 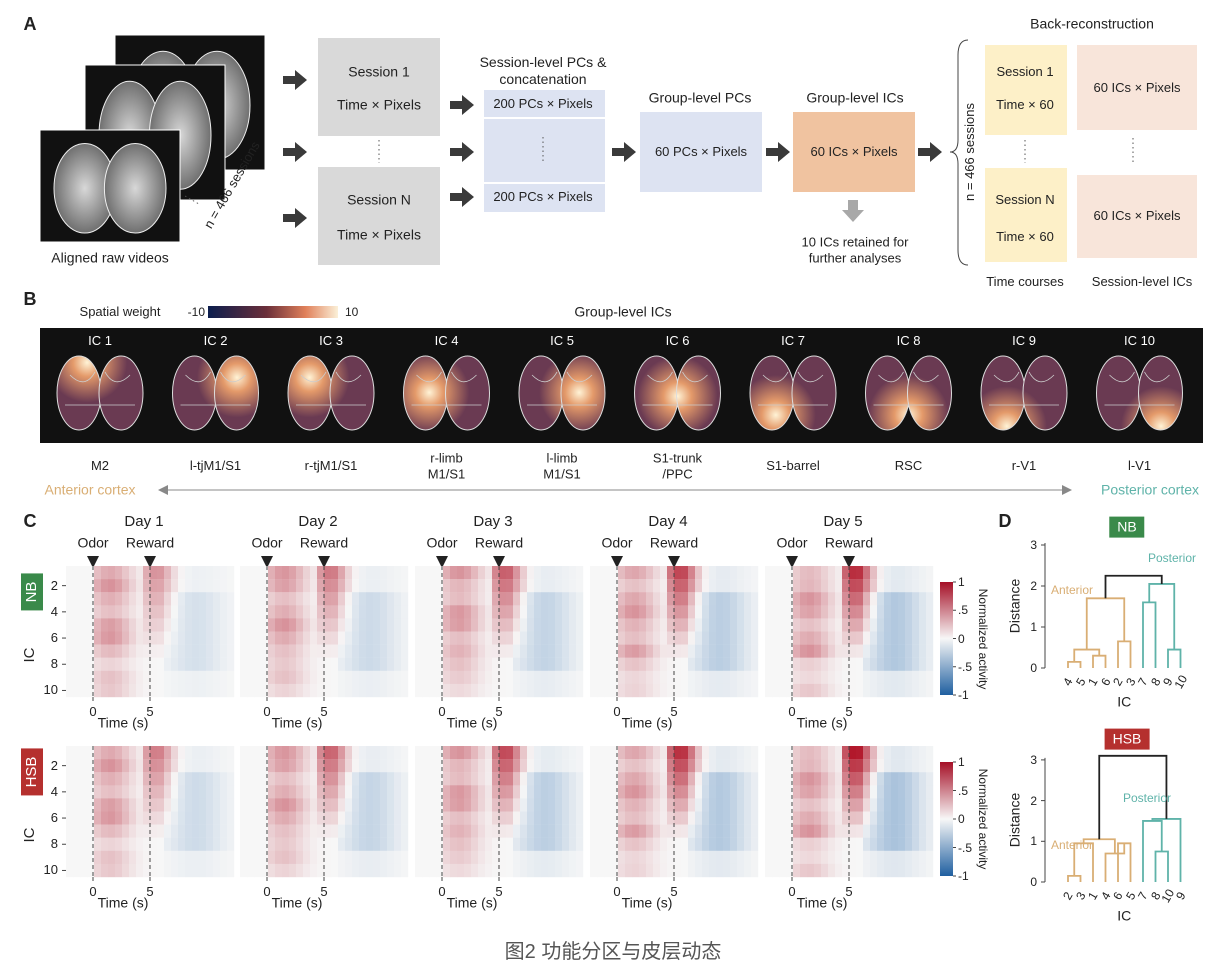 What do you see at coordinates (1139, 388) in the screenshot?
I see `area-outline` at bounding box center [1139, 388].